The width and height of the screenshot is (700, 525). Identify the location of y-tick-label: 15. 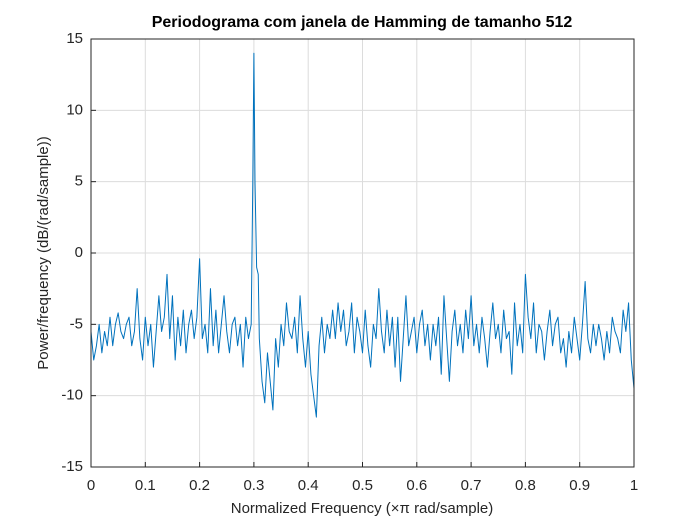
(74, 38).